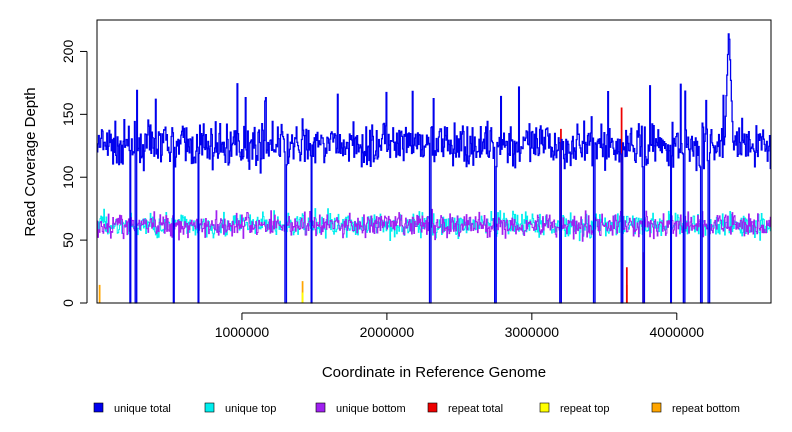 The width and height of the screenshot is (792, 432). I want to click on legend-item-repeat-top: repeat top, so click(574, 408).